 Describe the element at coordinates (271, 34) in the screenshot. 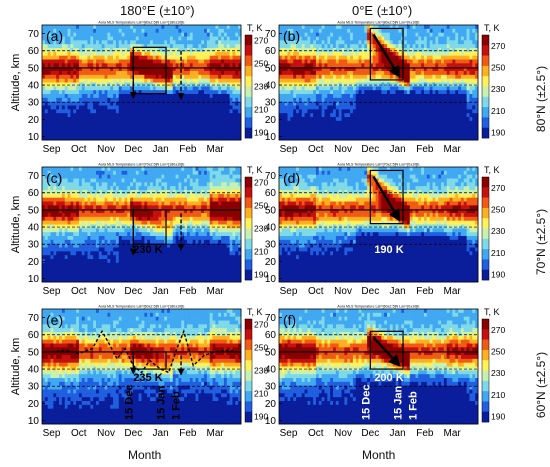

I see `y-tick-label: 70` at that location.